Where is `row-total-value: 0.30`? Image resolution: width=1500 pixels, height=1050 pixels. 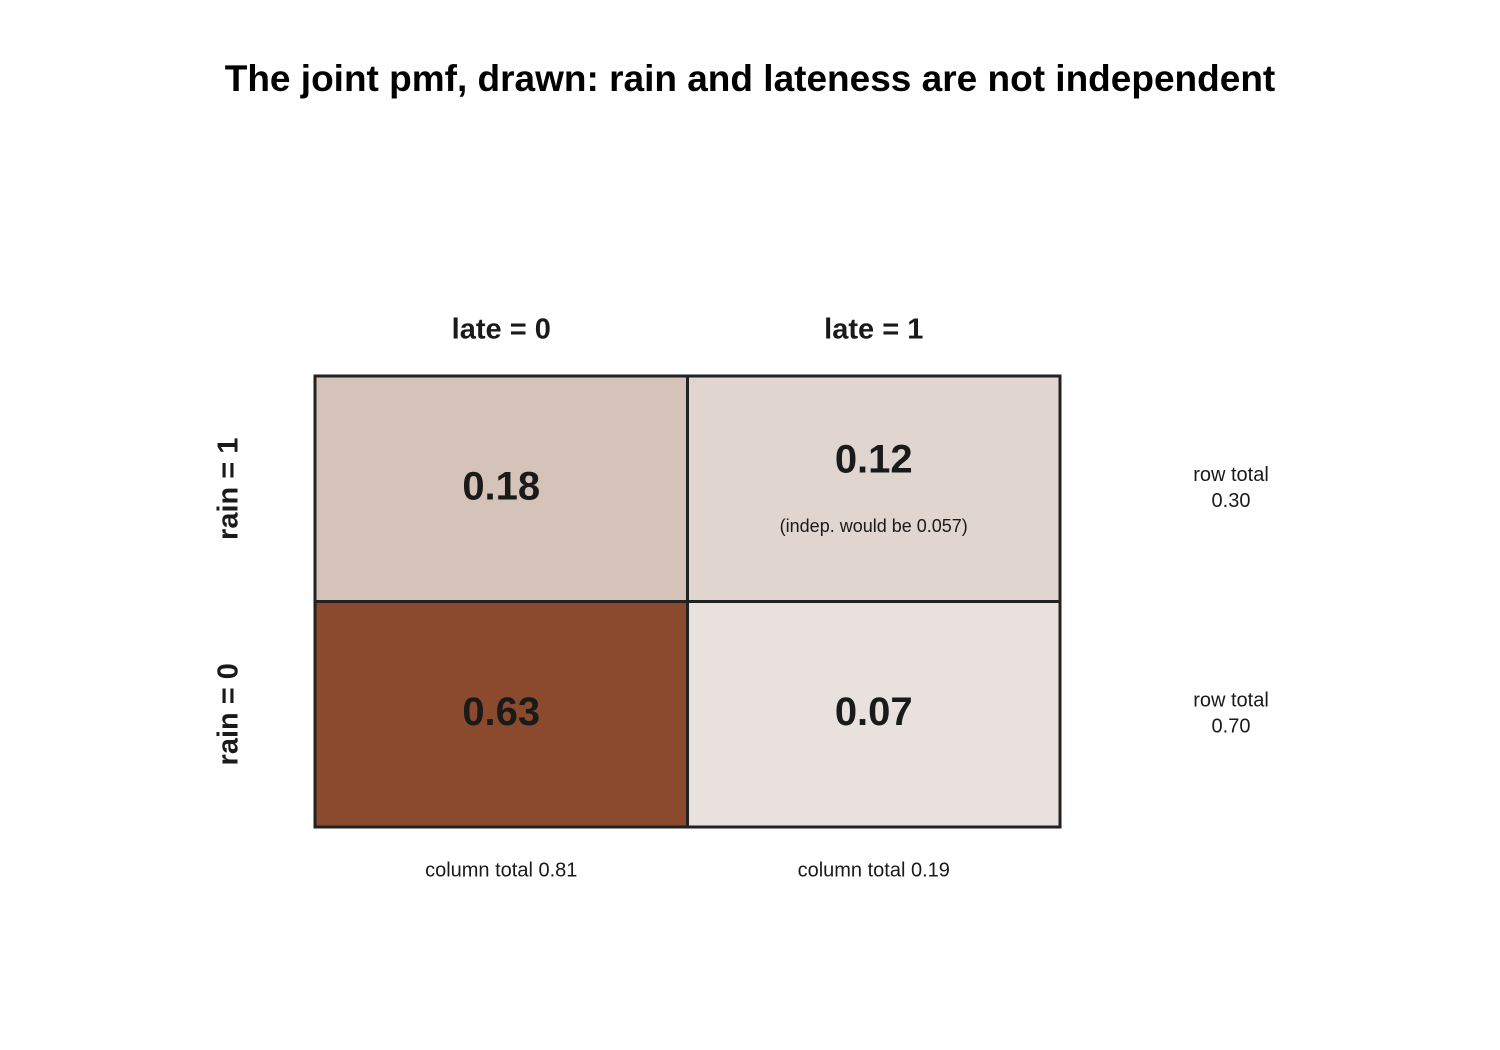
row-total-value: 0.30 is located at coordinates (1231, 501).